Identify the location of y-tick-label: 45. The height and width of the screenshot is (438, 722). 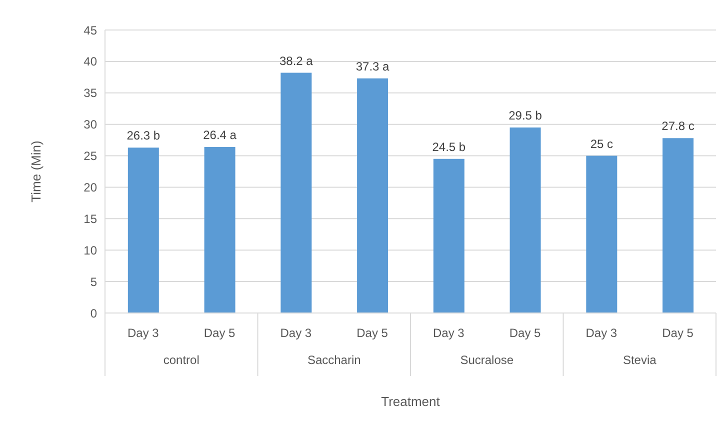
(91, 30).